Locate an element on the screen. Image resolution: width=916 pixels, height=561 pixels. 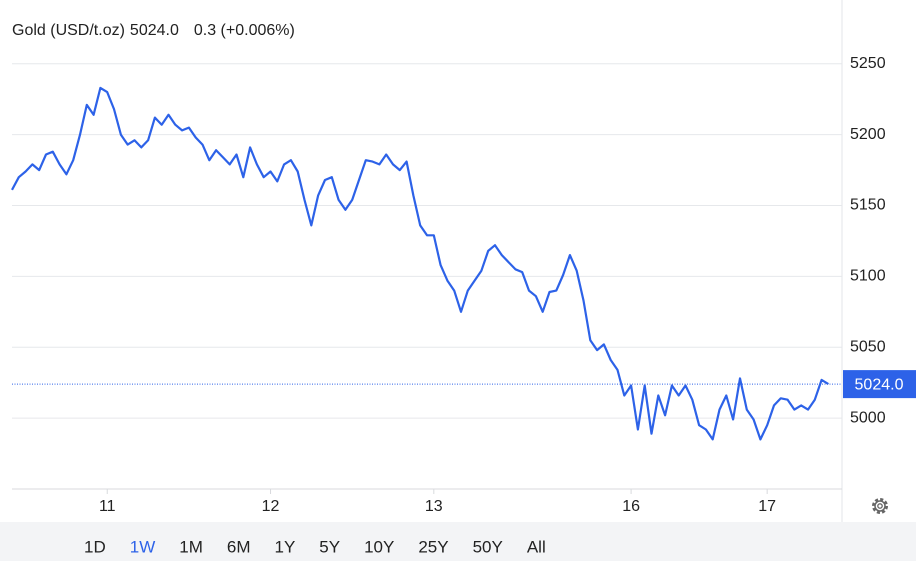
y-tick-label: 5200 is located at coordinates (868, 134).